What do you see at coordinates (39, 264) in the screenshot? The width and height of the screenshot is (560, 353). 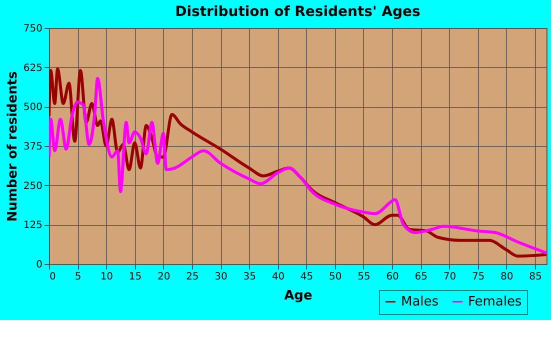 I see `y-tick-label: 0` at bounding box center [39, 264].